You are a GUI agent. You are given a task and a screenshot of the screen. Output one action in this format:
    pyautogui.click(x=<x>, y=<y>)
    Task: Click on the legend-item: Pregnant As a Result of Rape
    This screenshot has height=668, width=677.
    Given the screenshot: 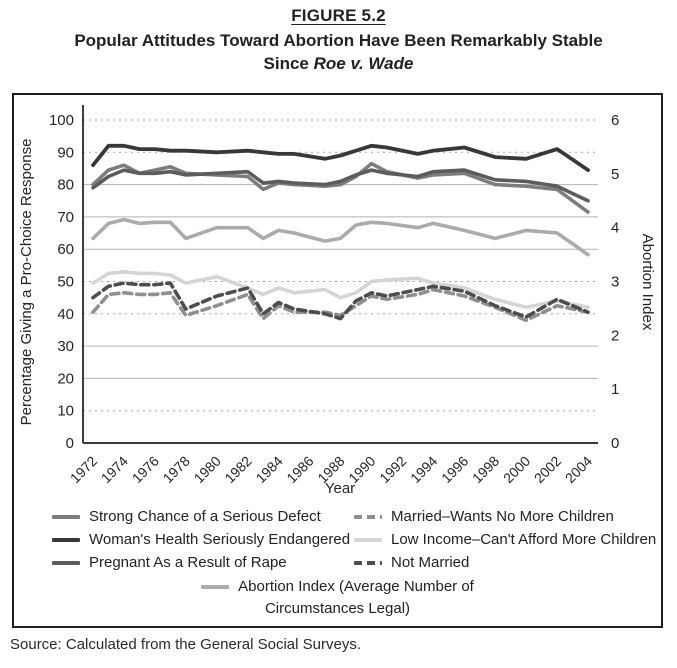 What is the action you would take?
    pyautogui.click(x=169, y=562)
    